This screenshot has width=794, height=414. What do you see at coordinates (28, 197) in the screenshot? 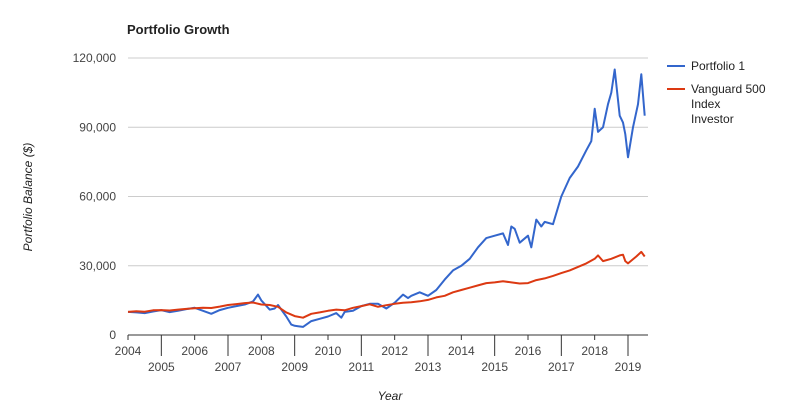
I see `y-axis-title: Portfolio Balance ($)` at bounding box center [28, 197].